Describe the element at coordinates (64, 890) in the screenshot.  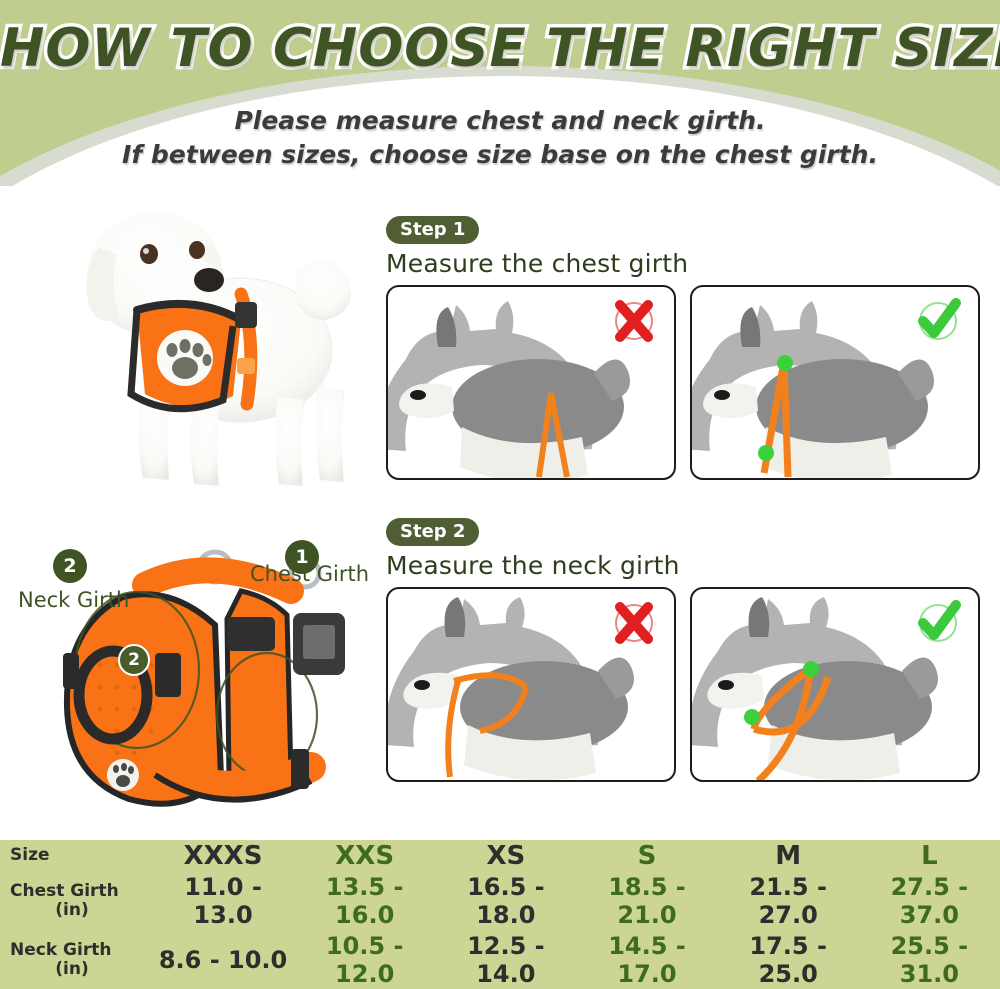
I see `row-label-chest-girth-name: Chest Girth` at that location.